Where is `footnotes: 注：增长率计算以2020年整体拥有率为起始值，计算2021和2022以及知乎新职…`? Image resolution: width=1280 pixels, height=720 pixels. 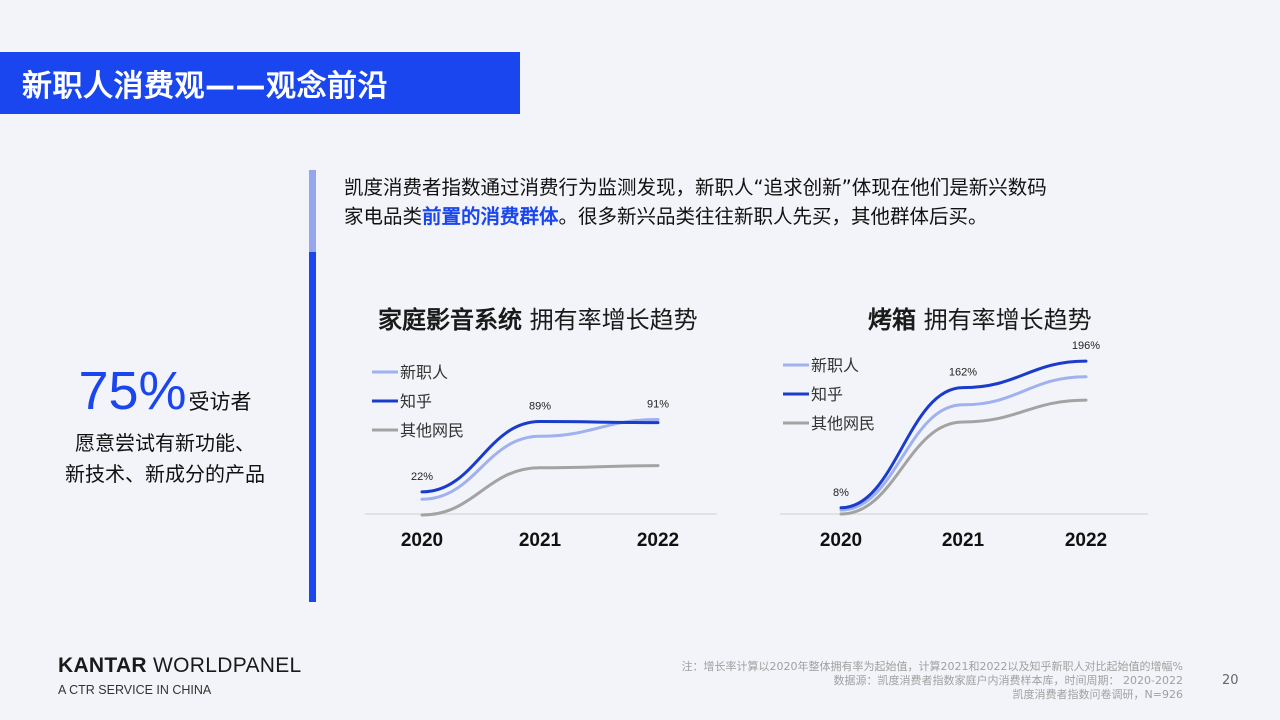
footnotes: 注：增长率计算以2020年整体拥有率为起始值，计算2021和2022以及知乎新职… is located at coordinates (932, 681).